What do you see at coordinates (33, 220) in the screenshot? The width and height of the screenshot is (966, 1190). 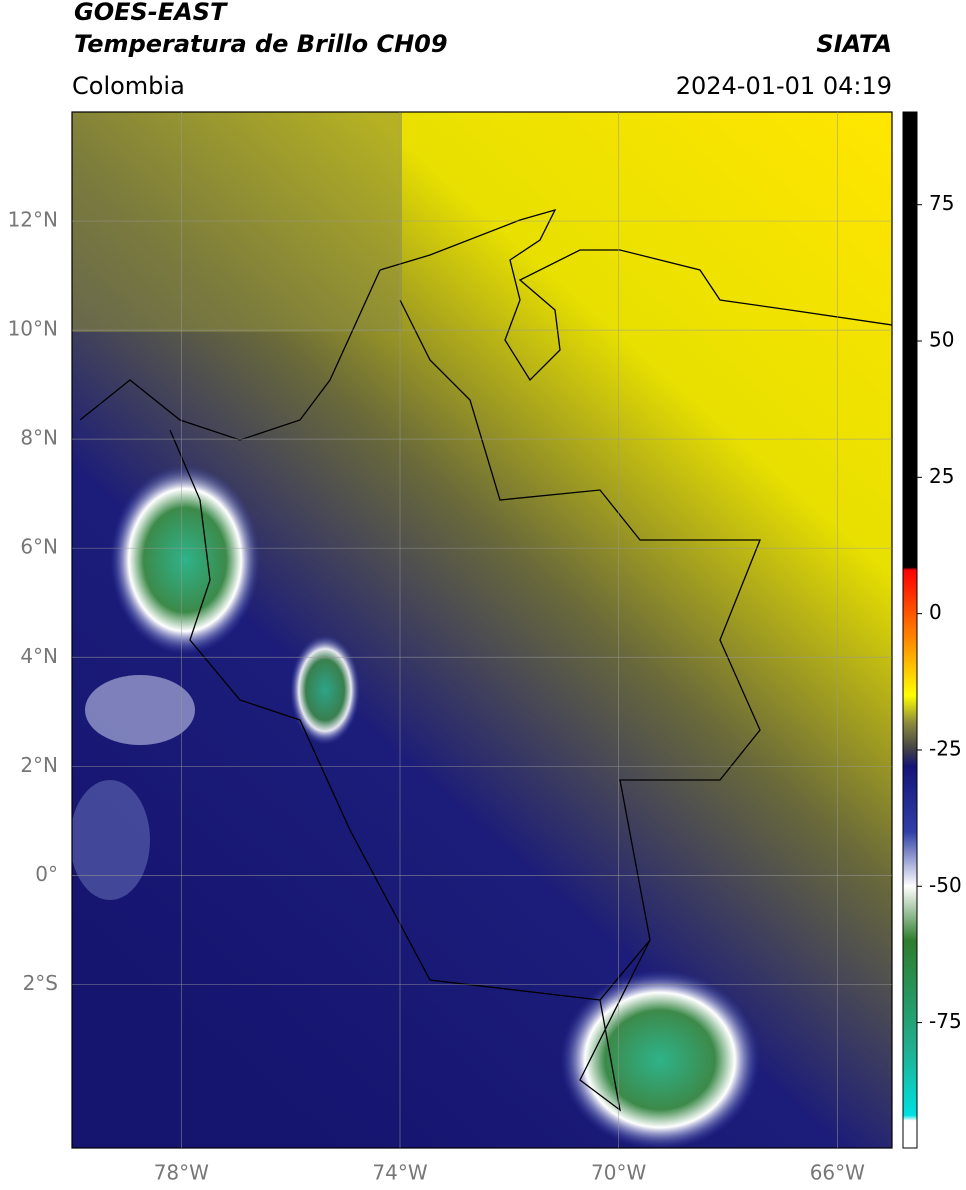 I see `y-tick-label: 12°N` at bounding box center [33, 220].